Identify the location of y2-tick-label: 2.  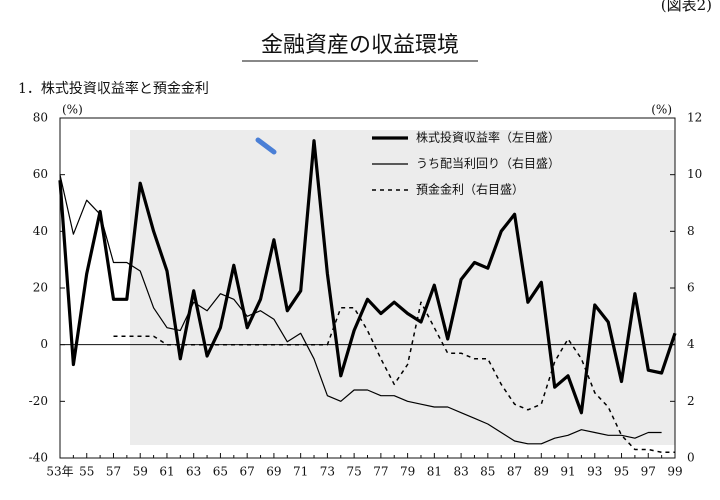
(691, 401).